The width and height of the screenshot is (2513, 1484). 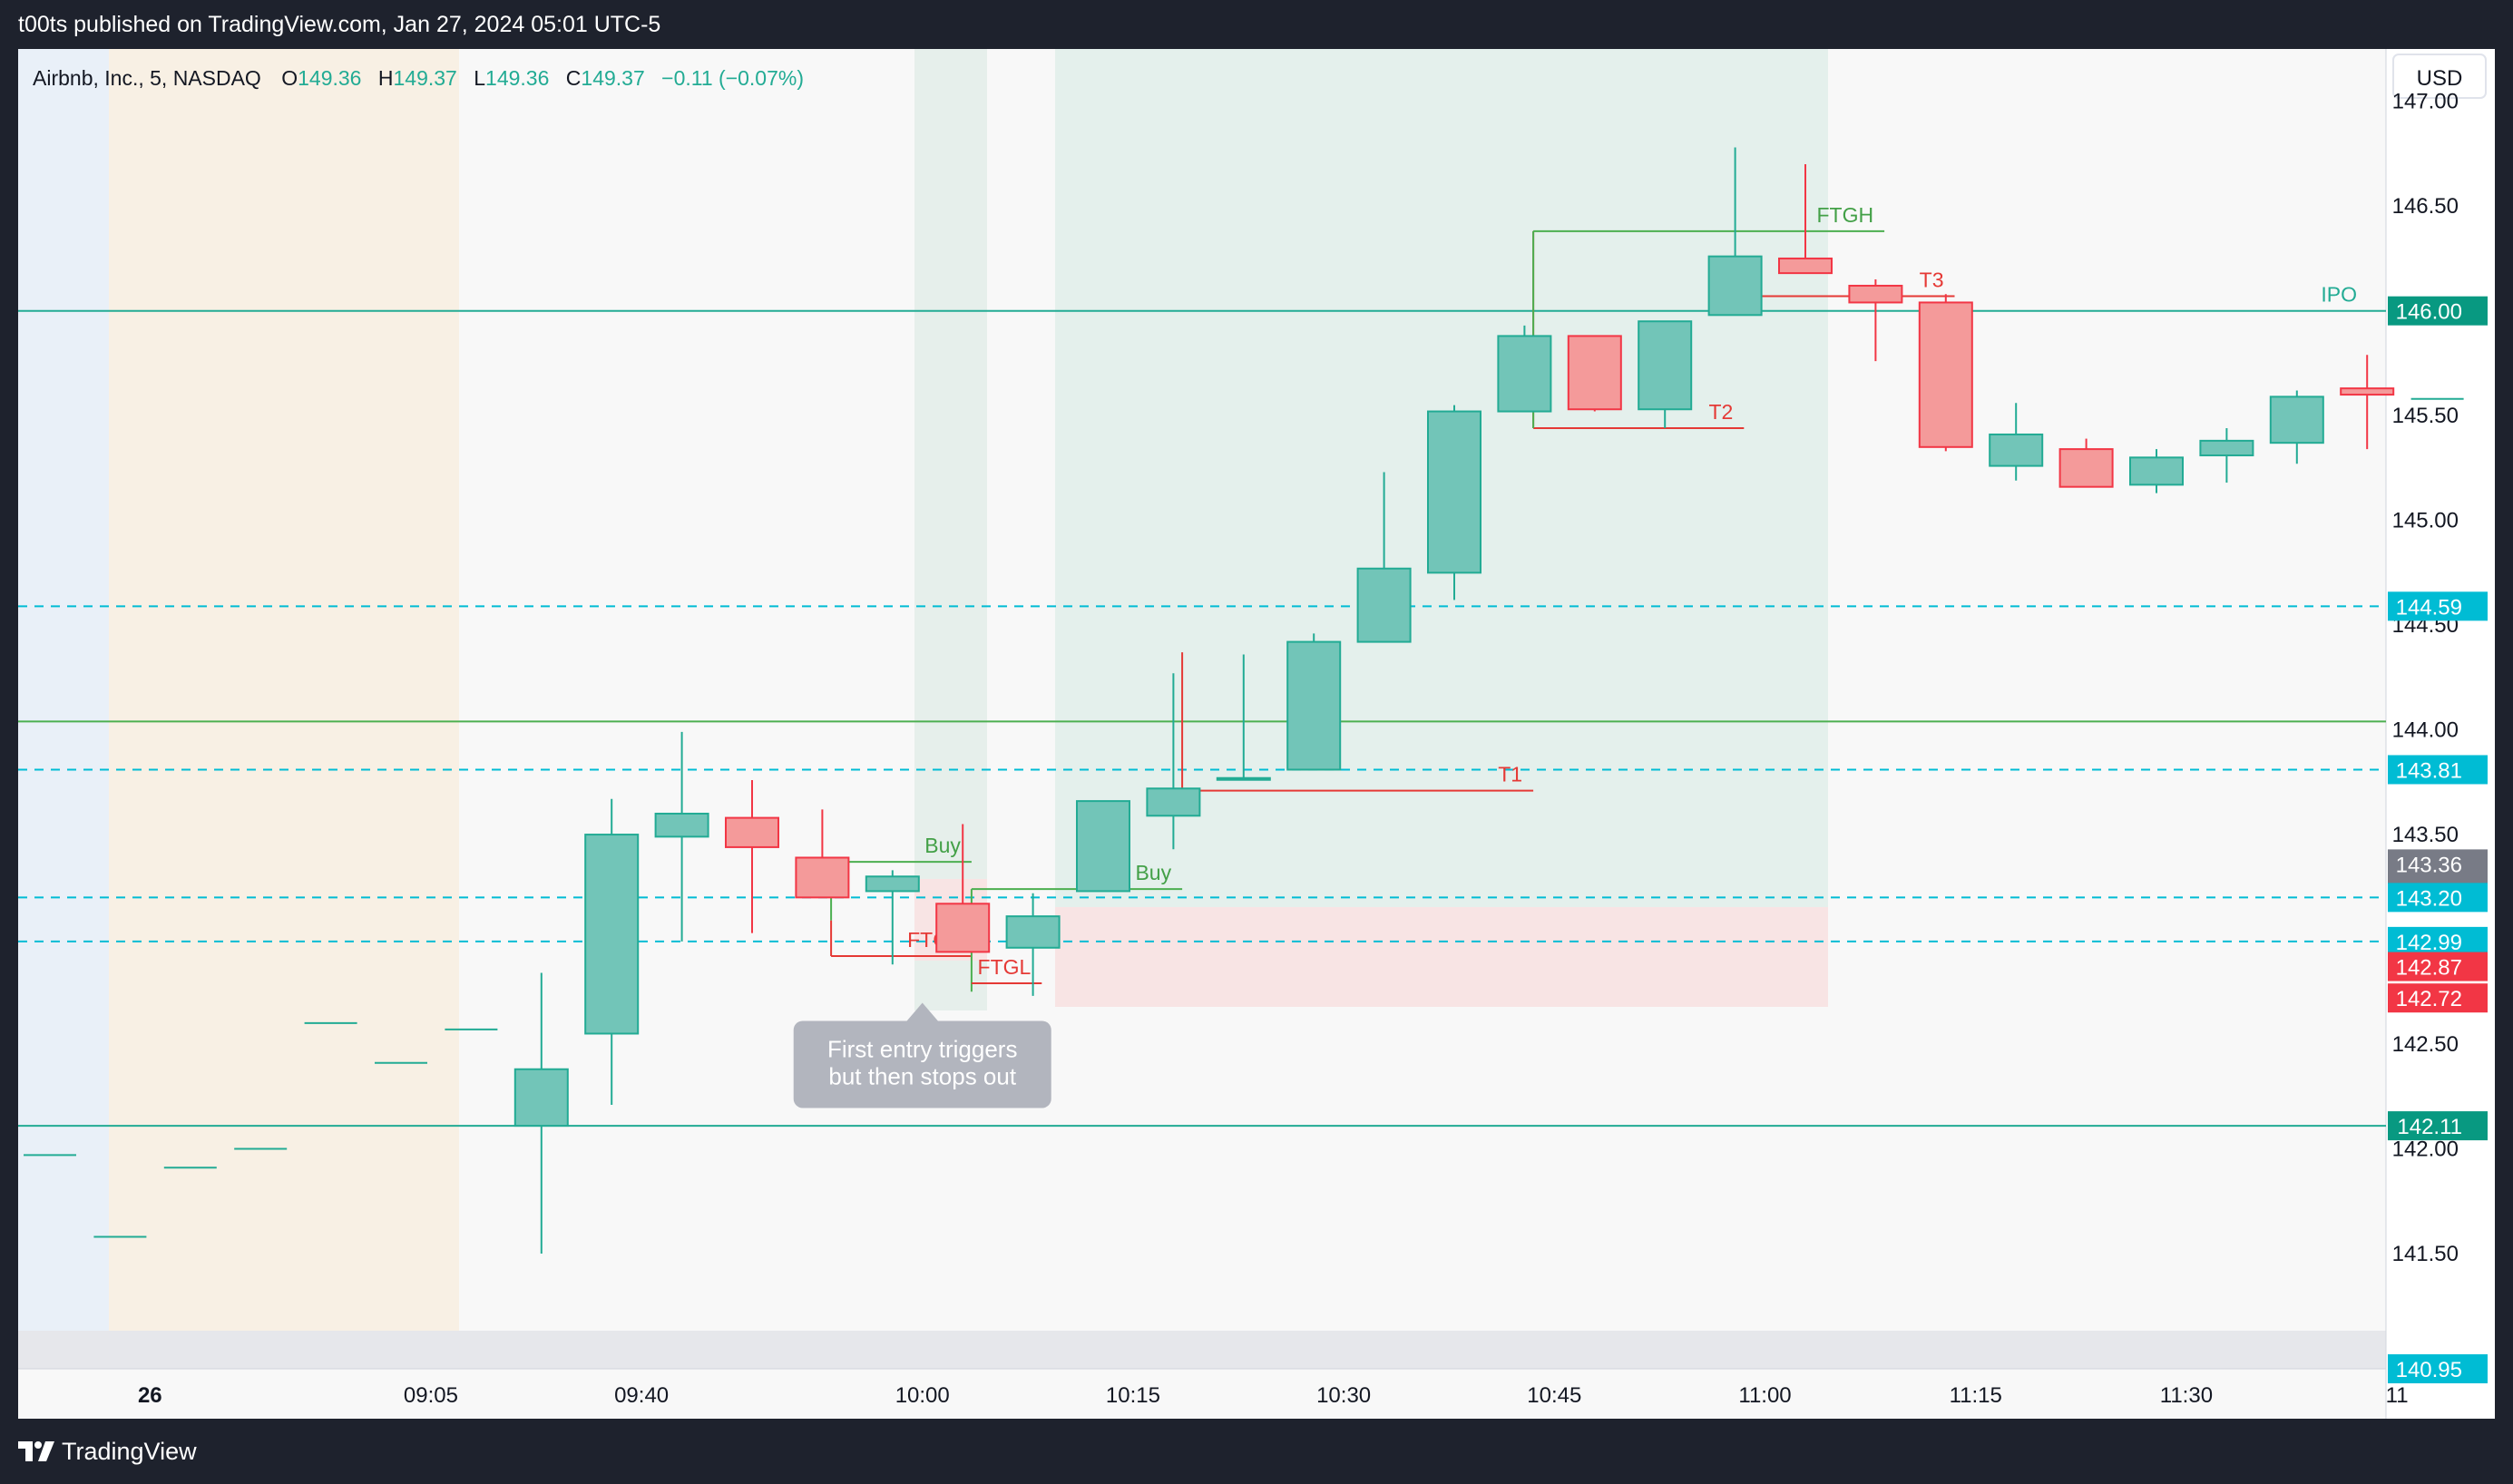 What do you see at coordinates (1441, 957) in the screenshot?
I see `second-trade-stop-zone` at bounding box center [1441, 957].